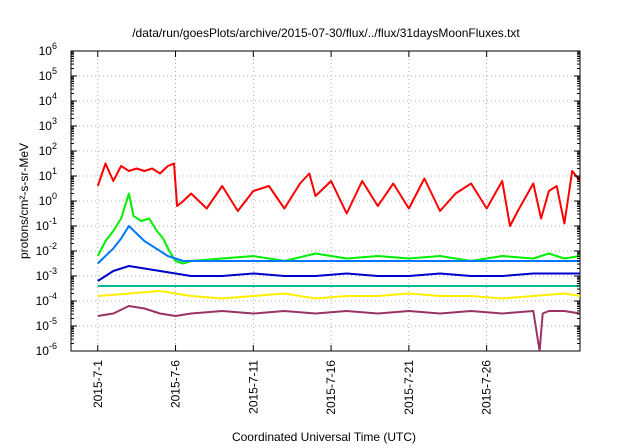 The image size is (640, 448). I want to click on x-tick-label: 2015-7-11, so click(253, 387).